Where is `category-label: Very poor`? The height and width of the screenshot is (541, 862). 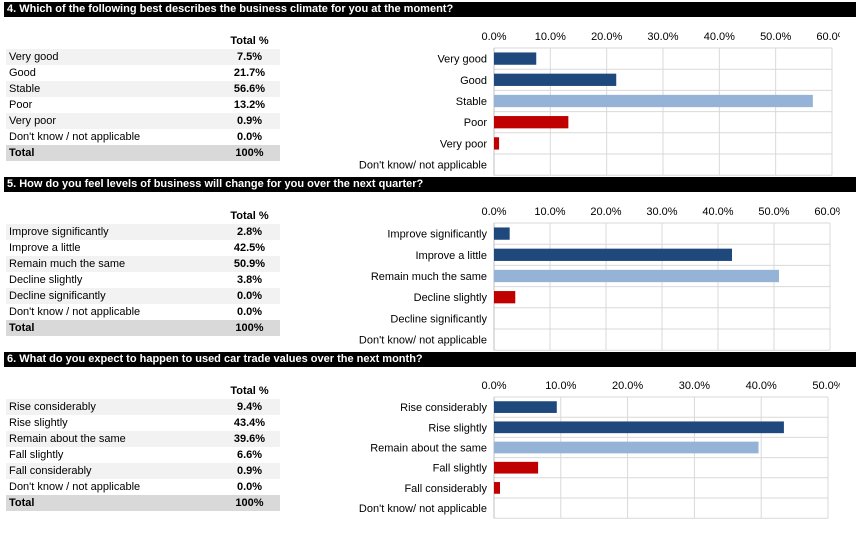 category-label: Very poor is located at coordinates (463, 144).